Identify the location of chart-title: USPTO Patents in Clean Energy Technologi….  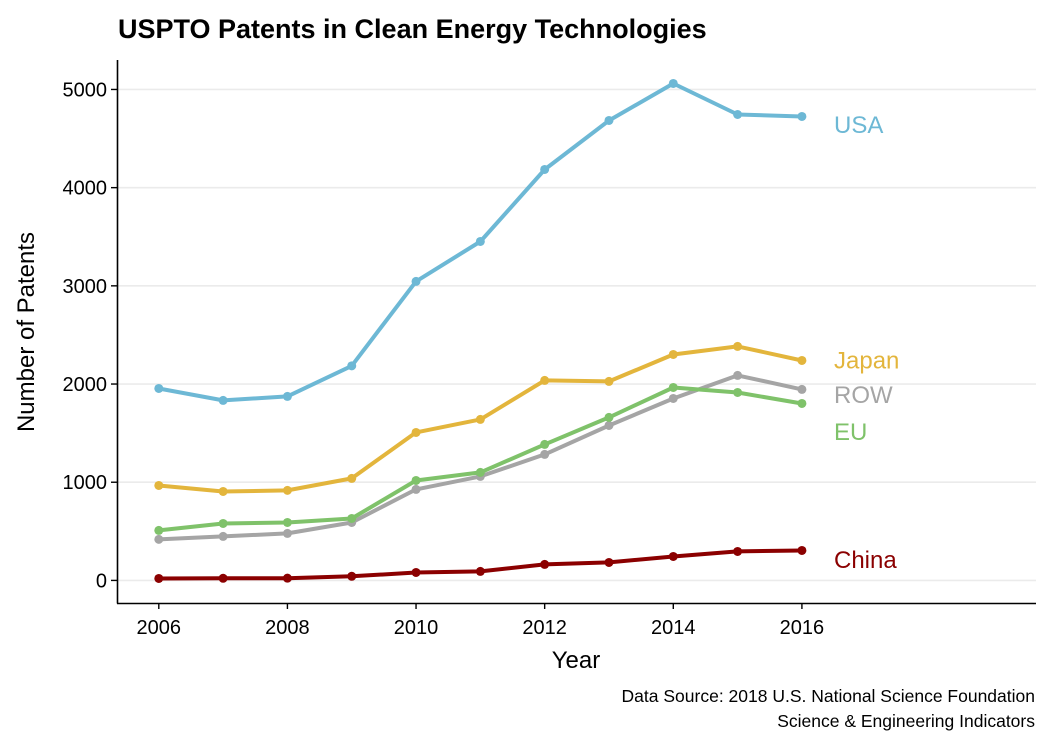
(412, 29).